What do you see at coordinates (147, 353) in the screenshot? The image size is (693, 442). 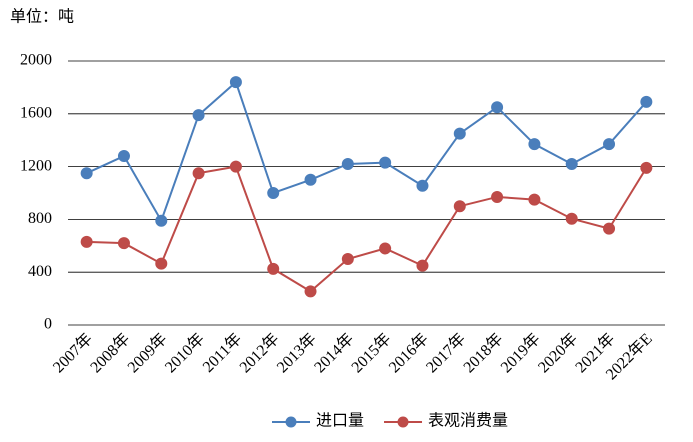 I see `x-tick-label: 2009年` at bounding box center [147, 353].